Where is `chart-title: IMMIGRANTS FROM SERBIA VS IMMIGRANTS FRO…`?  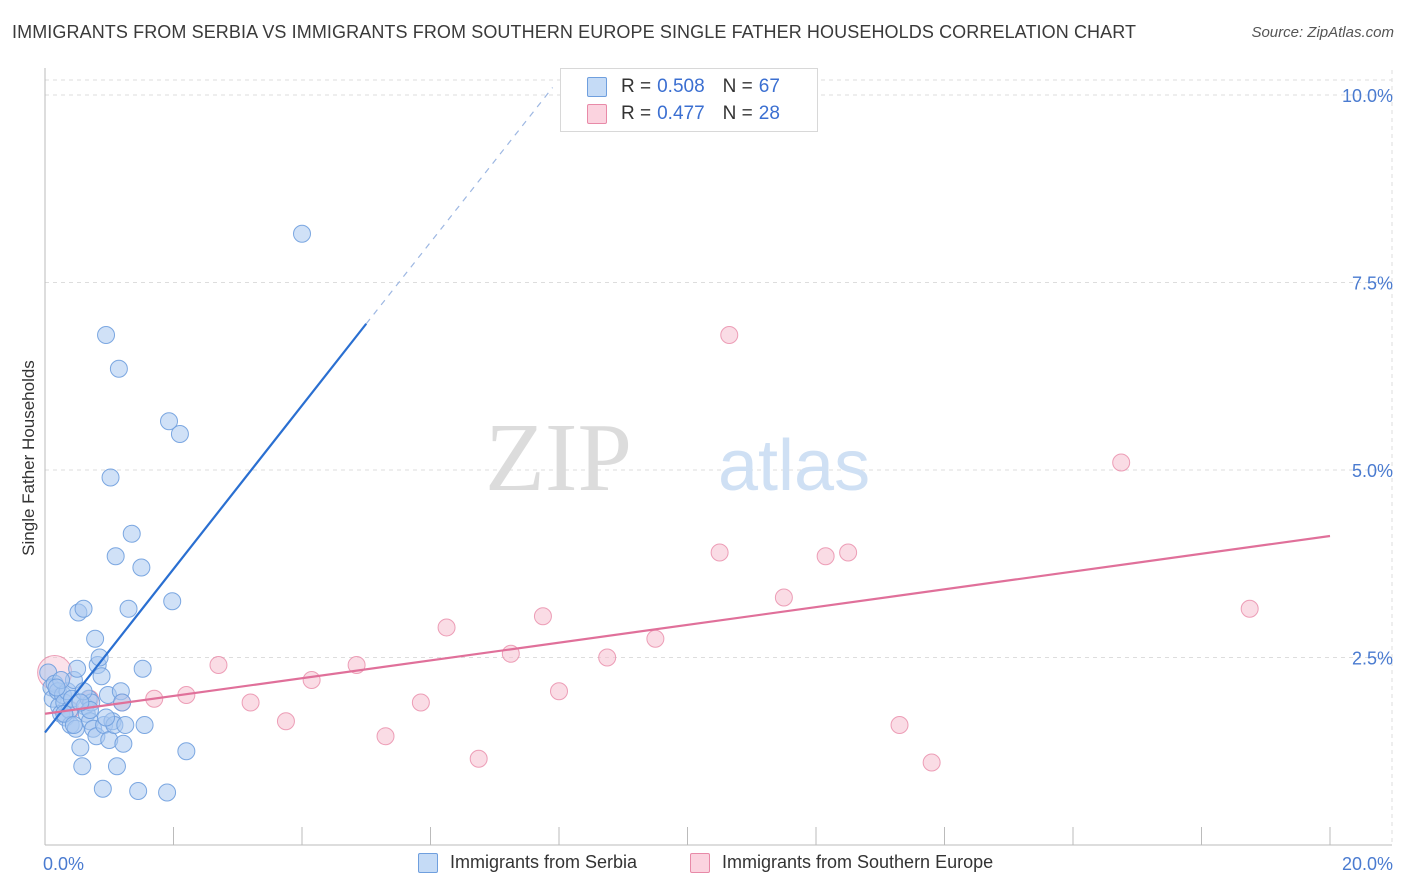
chart-title: IMMIGRANTS FROM SERBIA VS IMMIGRANTS FRO… is located at coordinates (574, 32).